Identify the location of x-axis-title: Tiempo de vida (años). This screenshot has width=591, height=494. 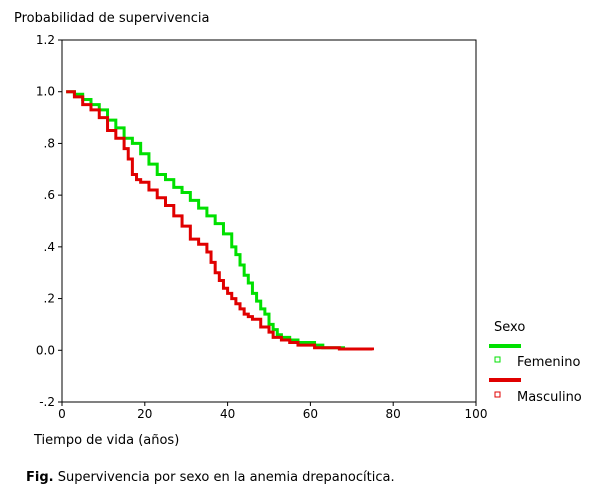
(106, 440).